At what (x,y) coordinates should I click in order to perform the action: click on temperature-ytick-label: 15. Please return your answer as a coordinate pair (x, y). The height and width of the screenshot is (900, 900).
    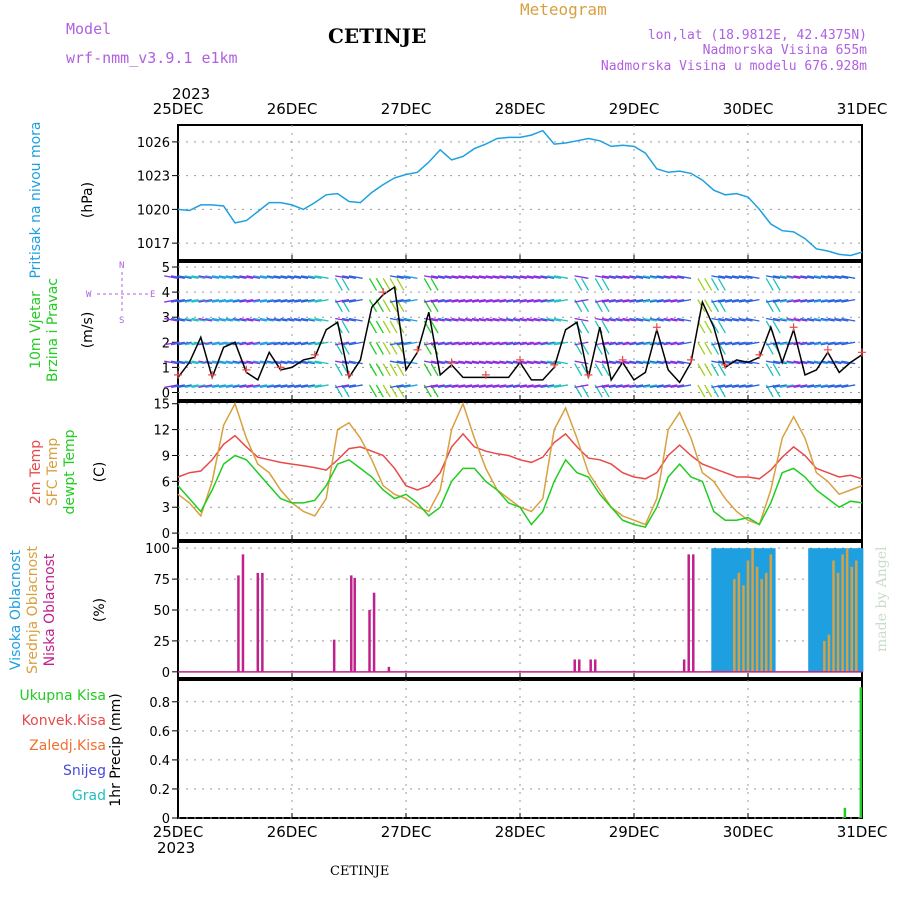
    Looking at the image, I should click on (161, 405).